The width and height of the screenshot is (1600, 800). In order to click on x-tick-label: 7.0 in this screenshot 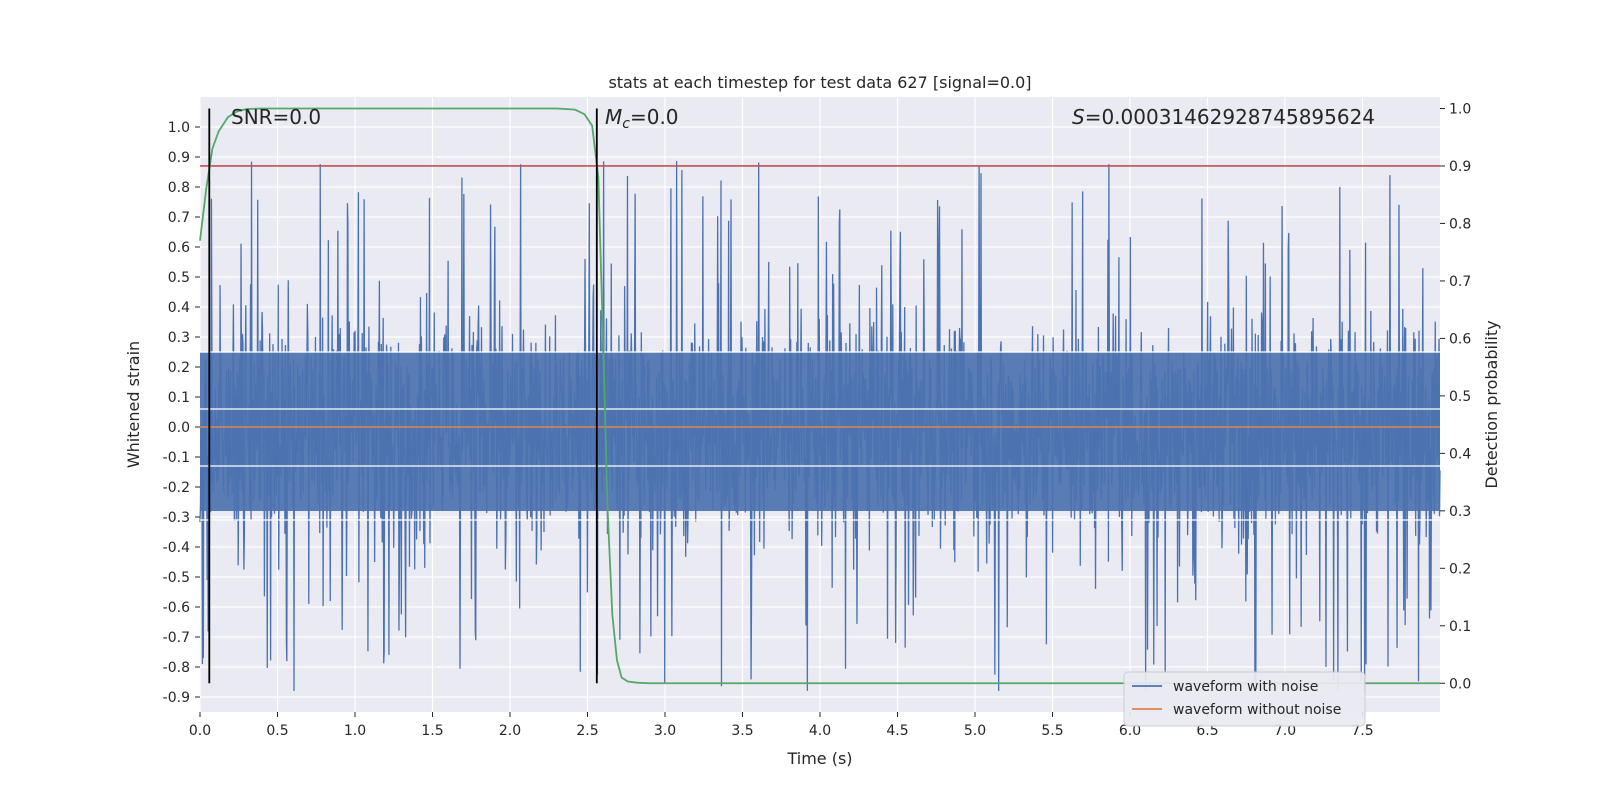, I will do `click(1285, 731)`.